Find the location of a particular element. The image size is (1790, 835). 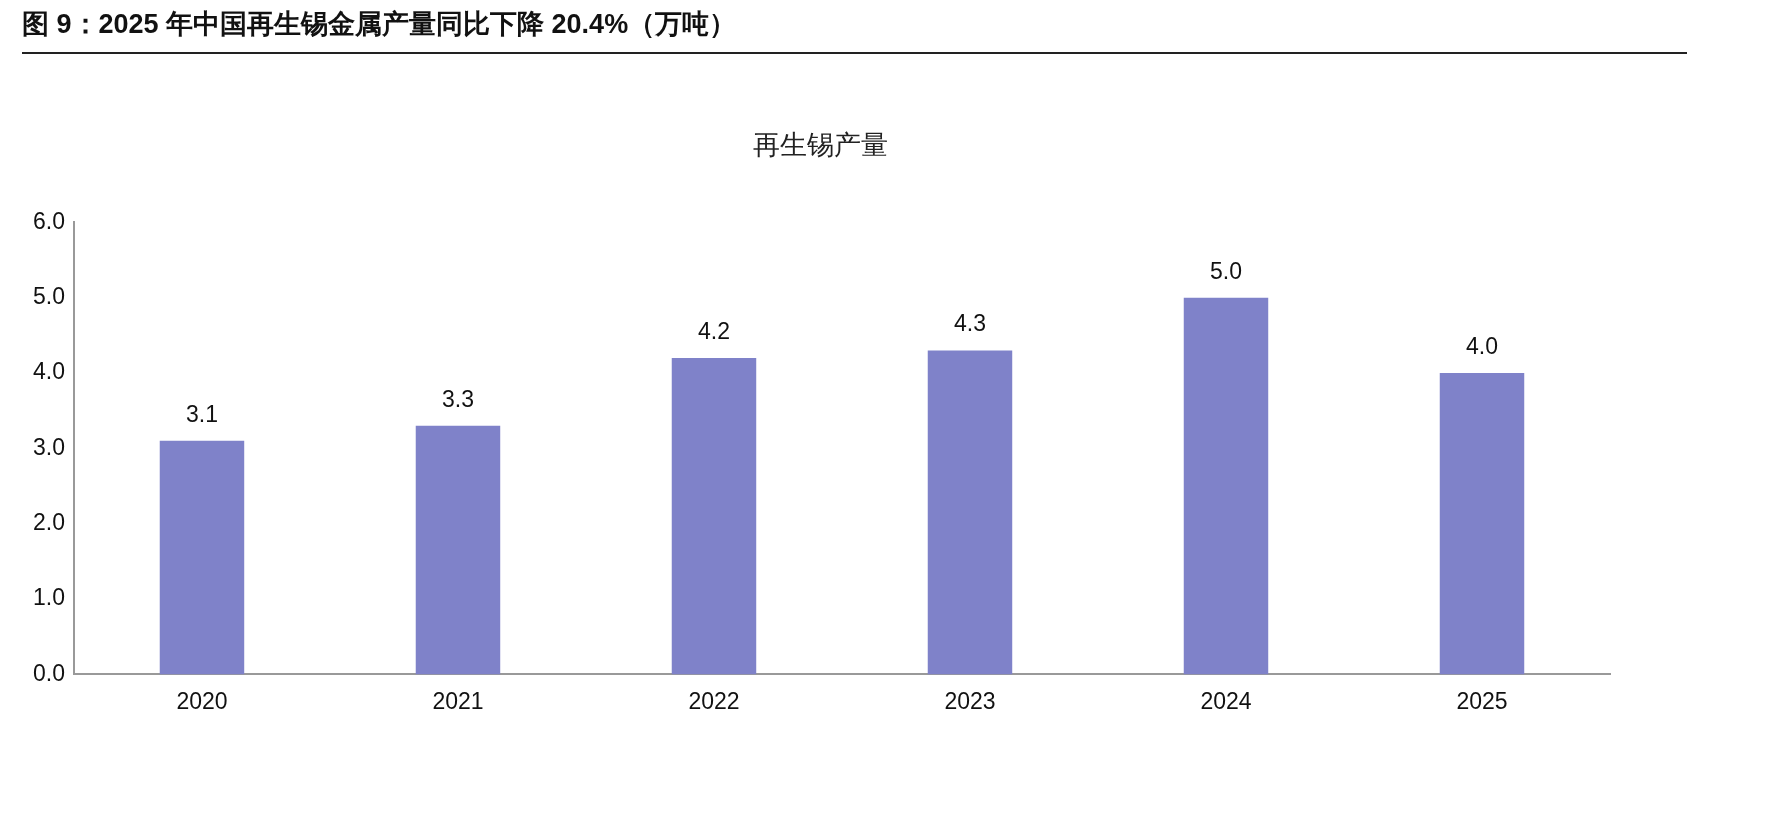

y-tick-label: 2.0 is located at coordinates (48, 522).